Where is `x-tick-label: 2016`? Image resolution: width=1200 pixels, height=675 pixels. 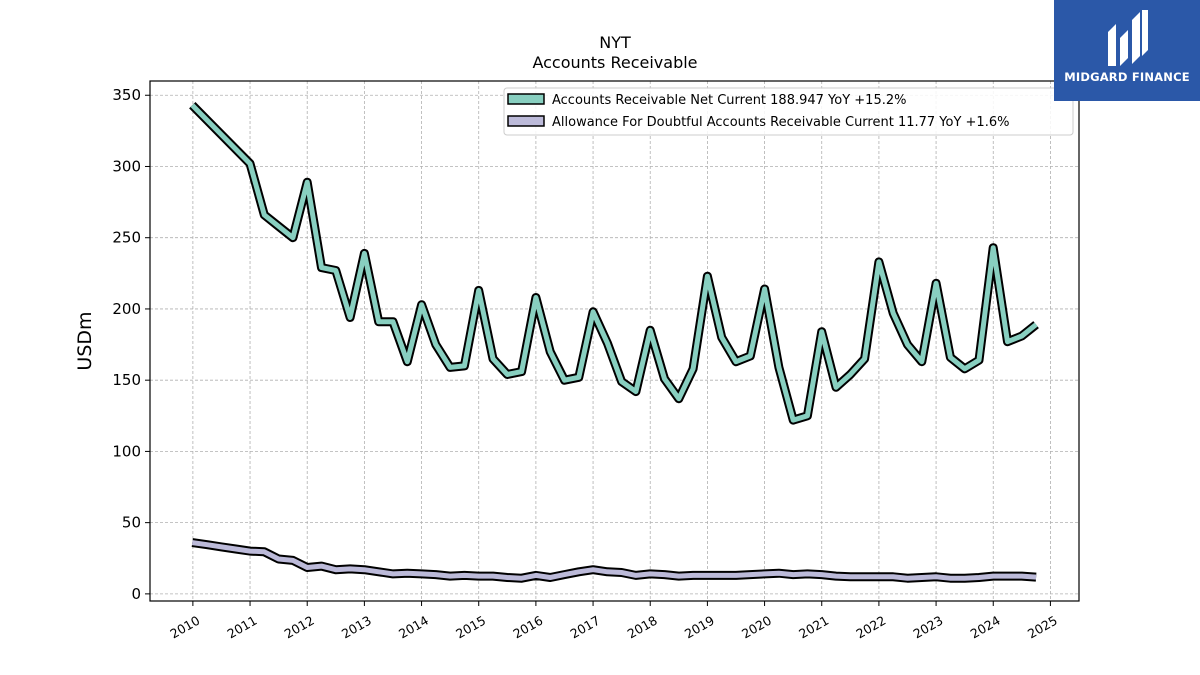
x-tick-label: 2016 is located at coordinates (527, 627).